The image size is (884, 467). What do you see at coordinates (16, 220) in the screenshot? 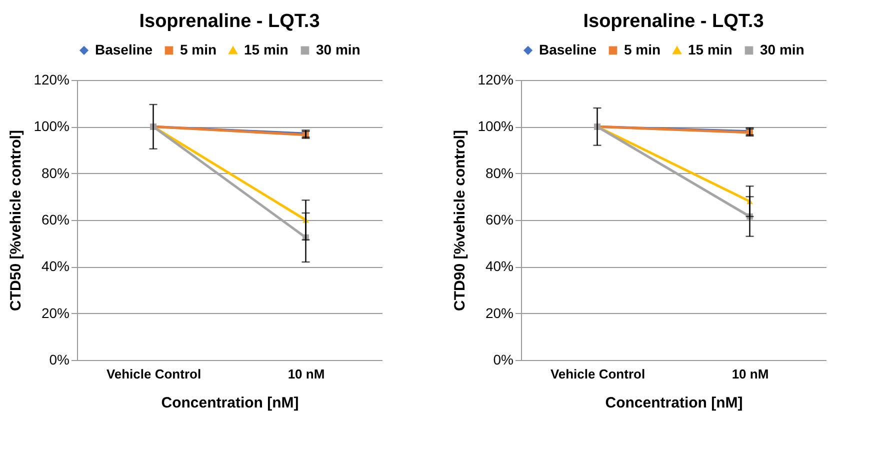
I see `y-axis-title: CTD50 [%vehicle control]` at bounding box center [16, 220].